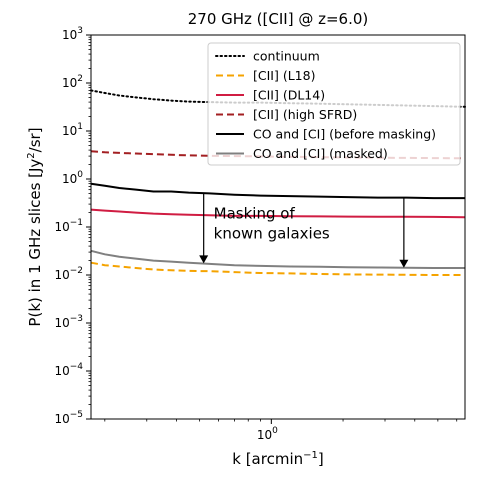 Image resolution: width=491 pixels, height=491 pixels. Describe the element at coordinates (305, 114) in the screenshot. I see `legend-label-3: [CII] (high SFRD)` at that location.